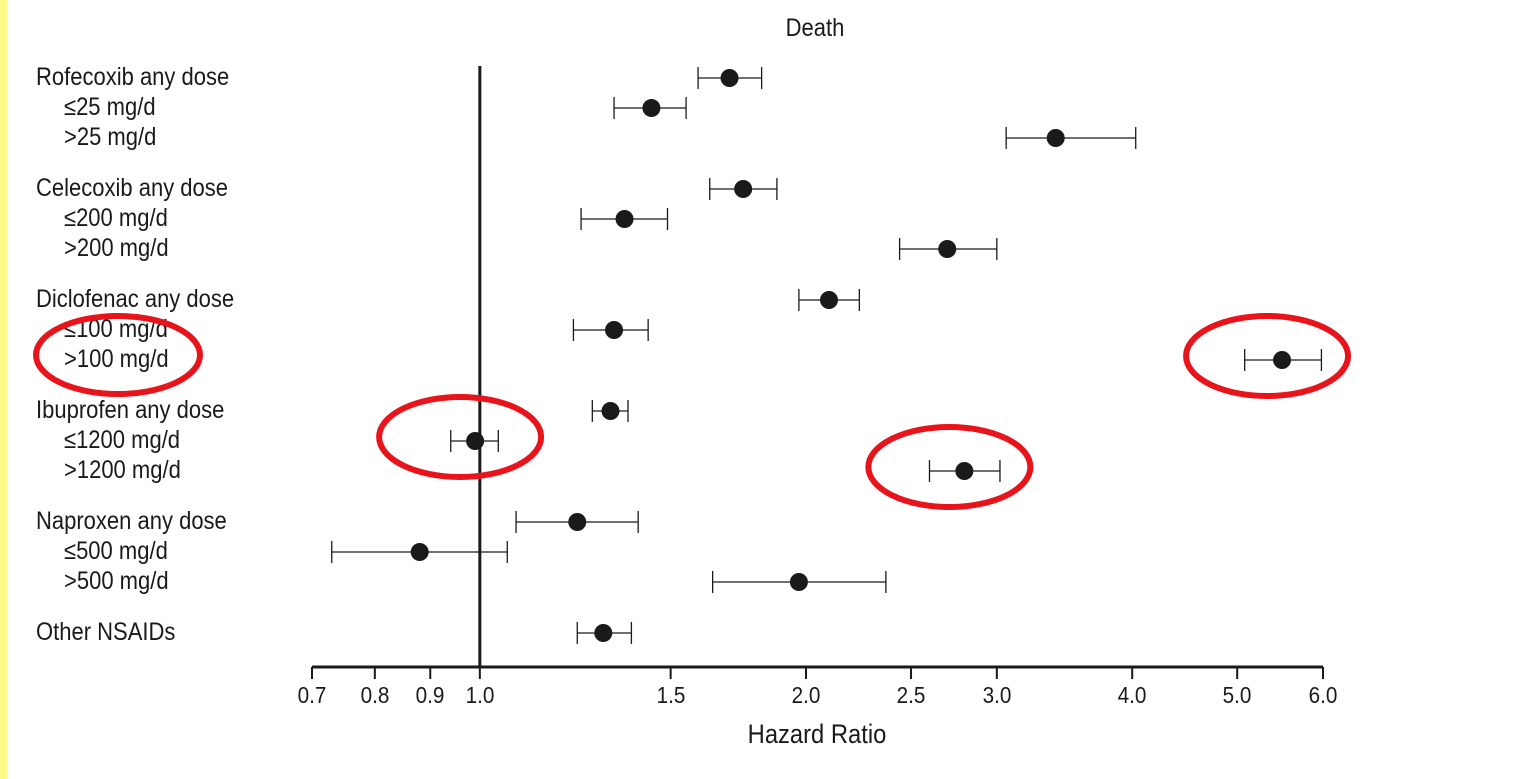 The width and height of the screenshot is (1526, 779). I want to click on row-label: ≤1200 mg/d, so click(122, 440).